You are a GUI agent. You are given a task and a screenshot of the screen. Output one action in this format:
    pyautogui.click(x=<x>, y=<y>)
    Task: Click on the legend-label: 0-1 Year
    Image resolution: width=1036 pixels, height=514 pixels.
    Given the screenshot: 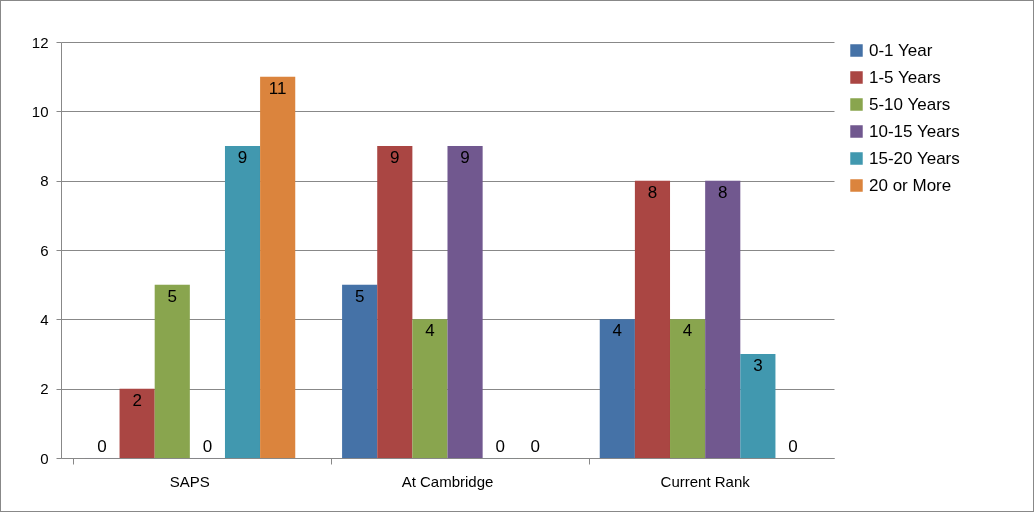 What is the action you would take?
    pyautogui.click(x=901, y=50)
    